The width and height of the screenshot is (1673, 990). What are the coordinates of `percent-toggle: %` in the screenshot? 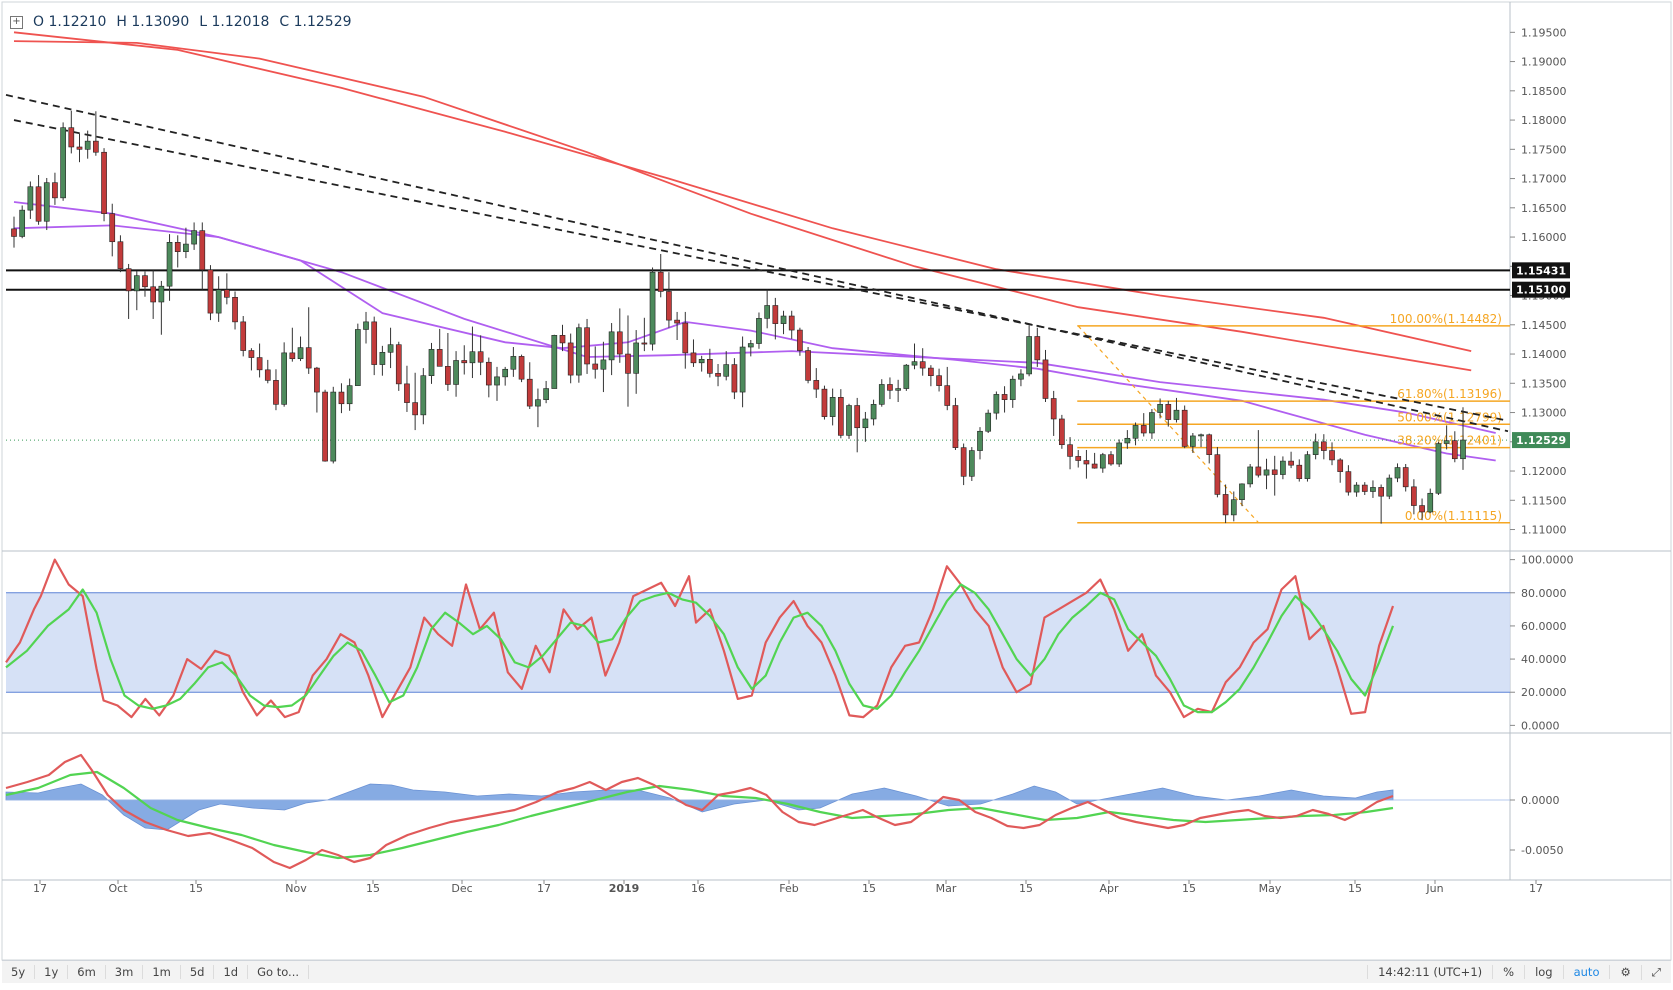 It's located at (1508, 972).